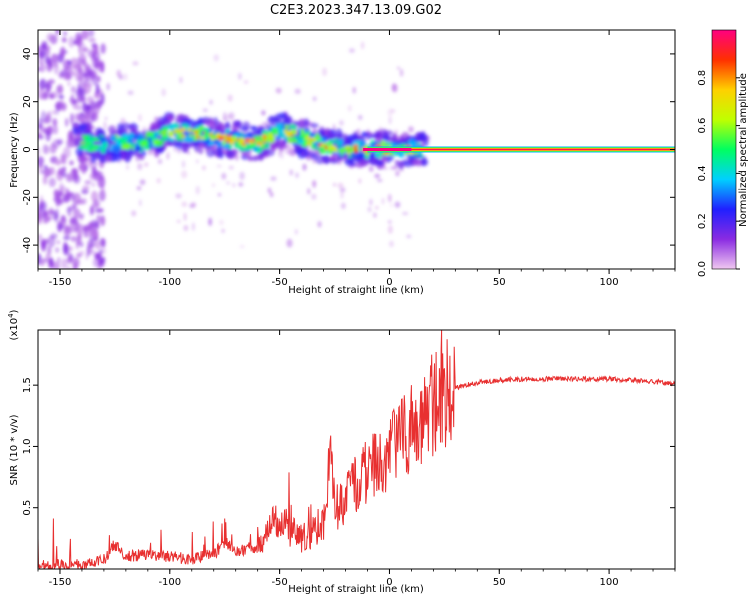  Describe the element at coordinates (27, 446) in the screenshot. I see `snr-ytick-label: 1.0` at that location.